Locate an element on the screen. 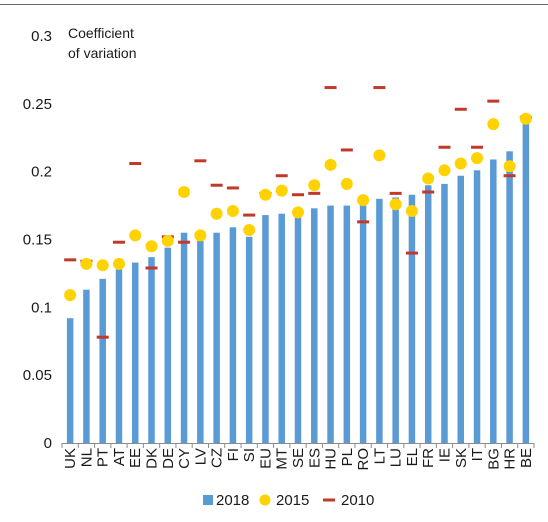  y-axis-label: Coefficient of variation is located at coordinates (102, 43).